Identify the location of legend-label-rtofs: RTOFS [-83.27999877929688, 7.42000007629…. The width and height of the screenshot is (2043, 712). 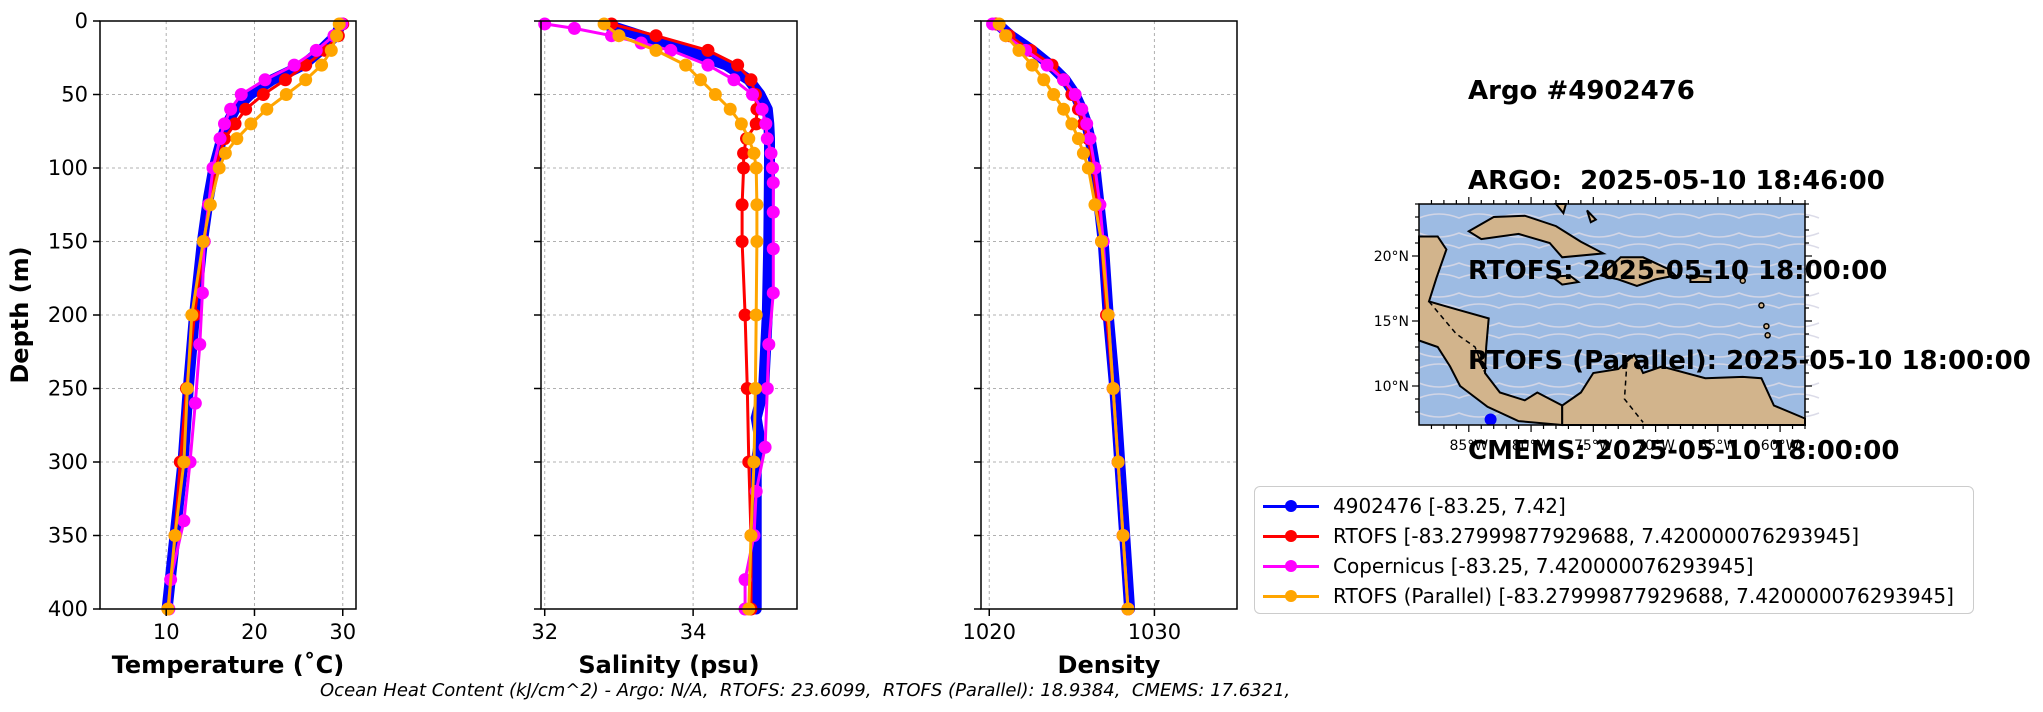
(1596, 536).